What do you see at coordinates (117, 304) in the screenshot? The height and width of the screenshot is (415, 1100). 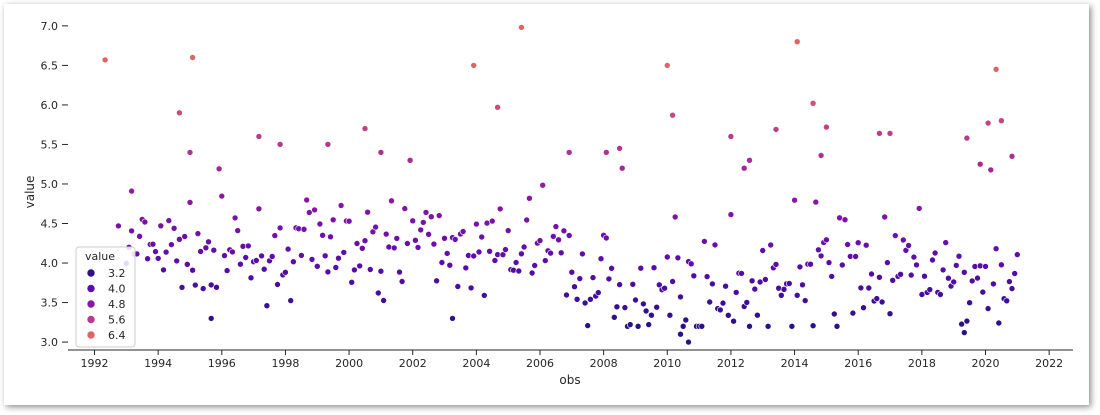 I see `legend-label: 4.8` at bounding box center [117, 304].